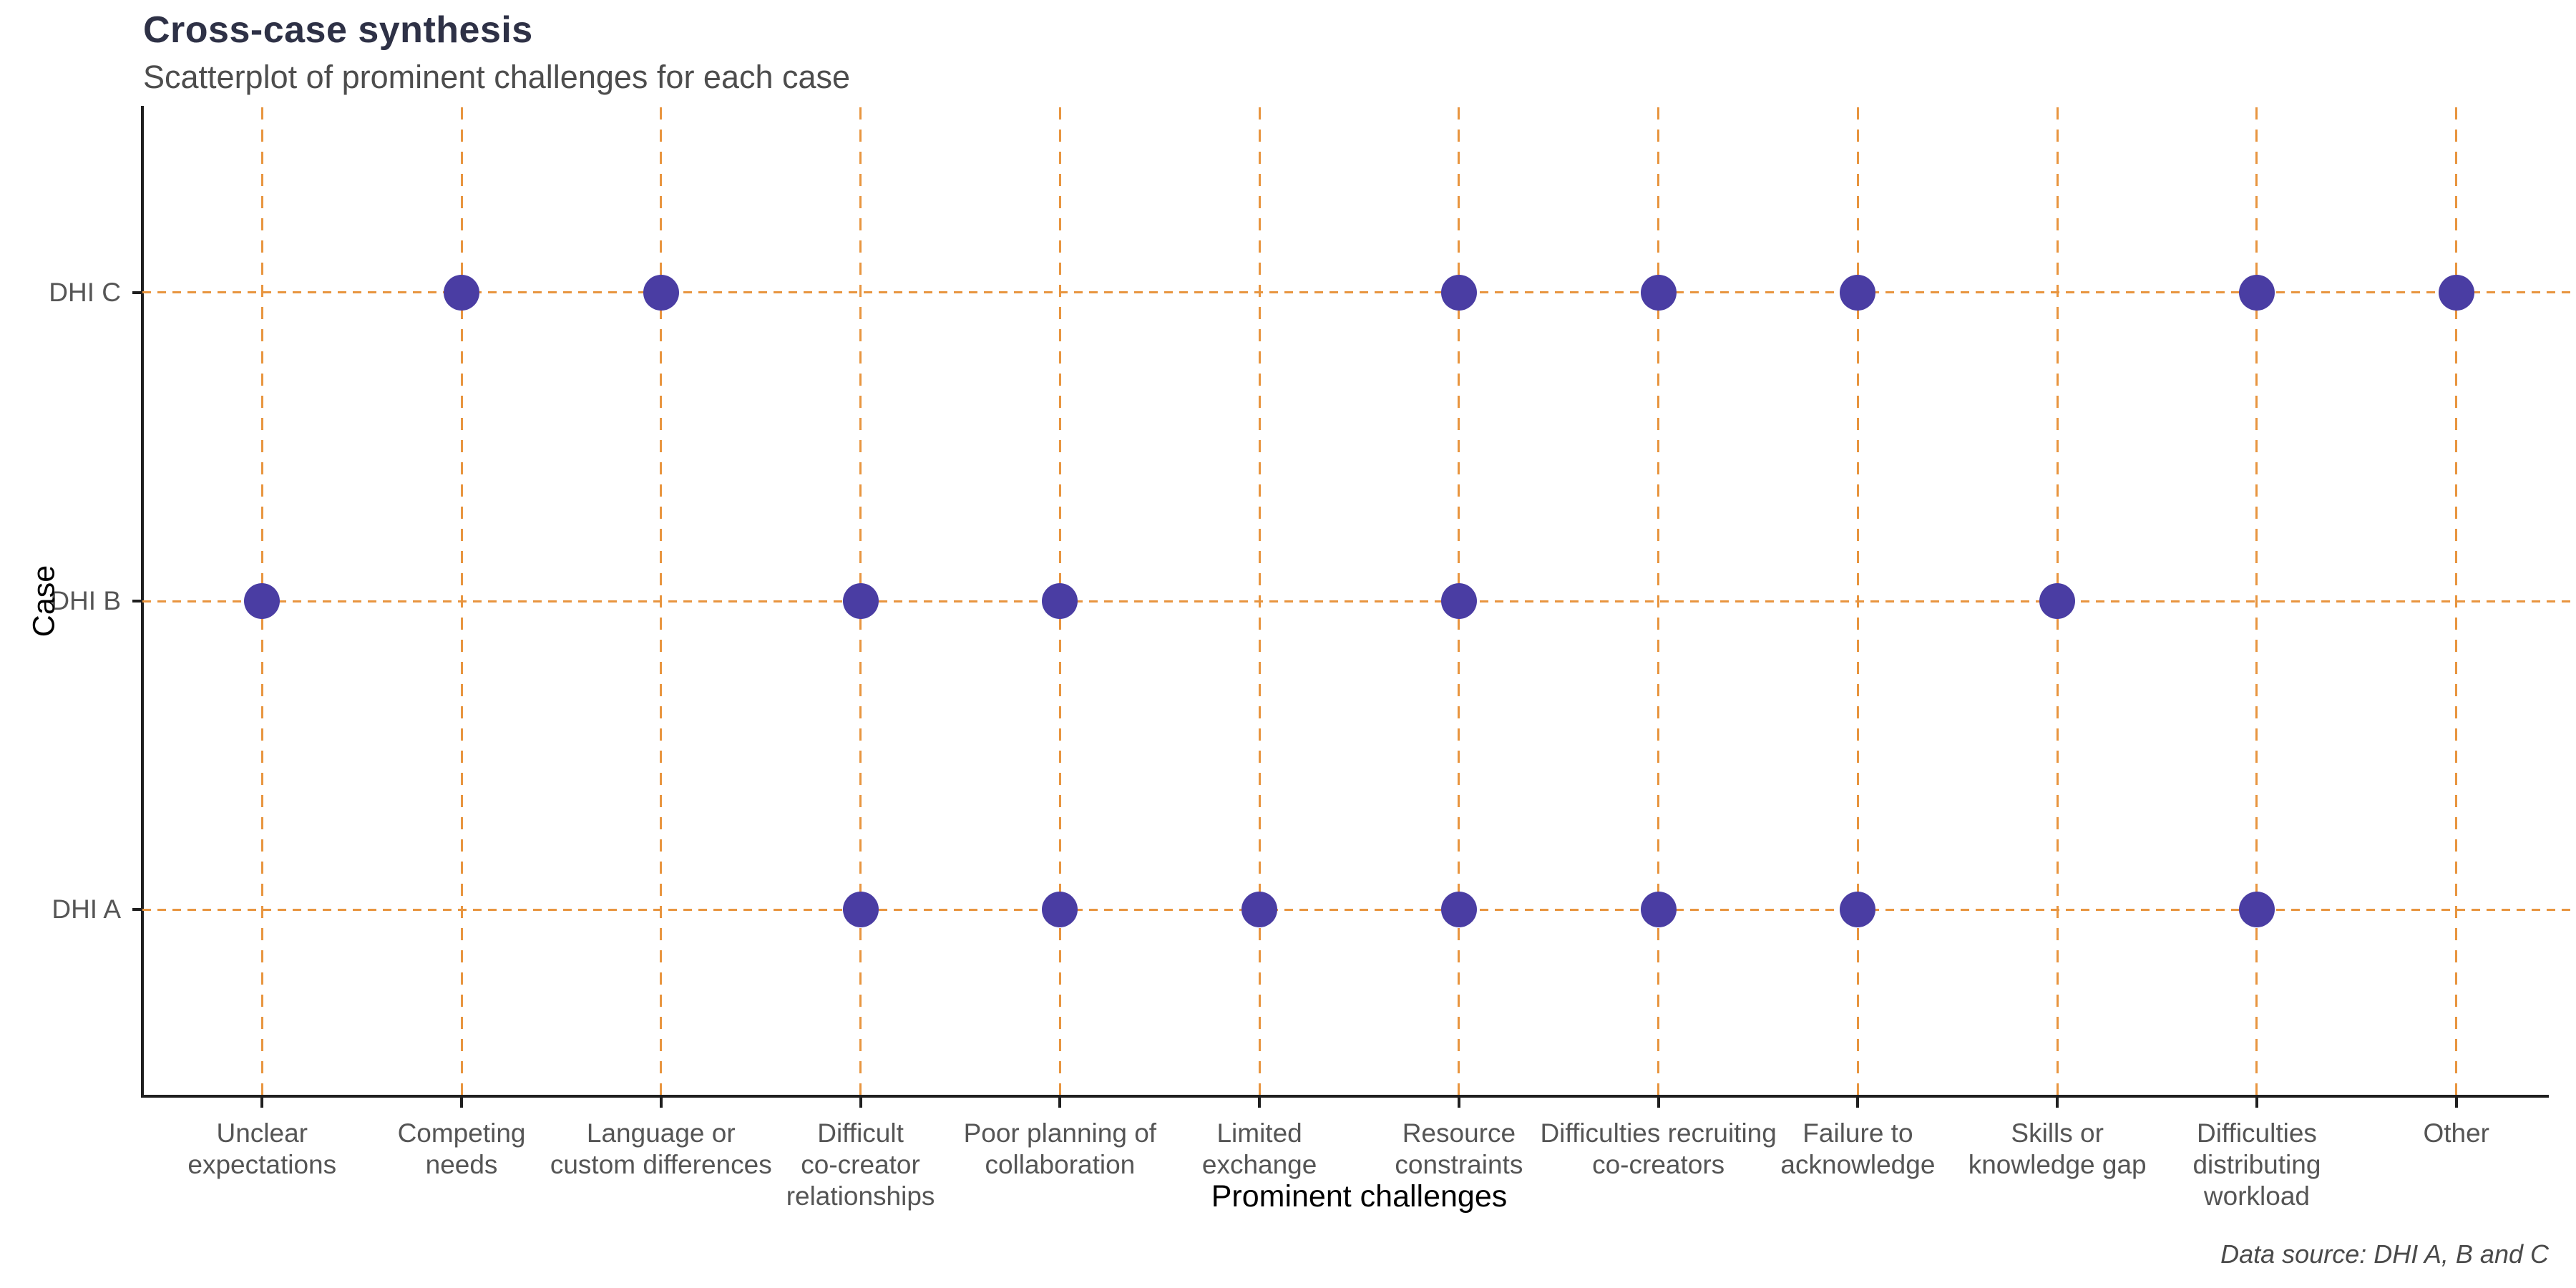  Describe the element at coordinates (1459, 1148) in the screenshot. I see `x-tick-label: Resource constraints` at that location.